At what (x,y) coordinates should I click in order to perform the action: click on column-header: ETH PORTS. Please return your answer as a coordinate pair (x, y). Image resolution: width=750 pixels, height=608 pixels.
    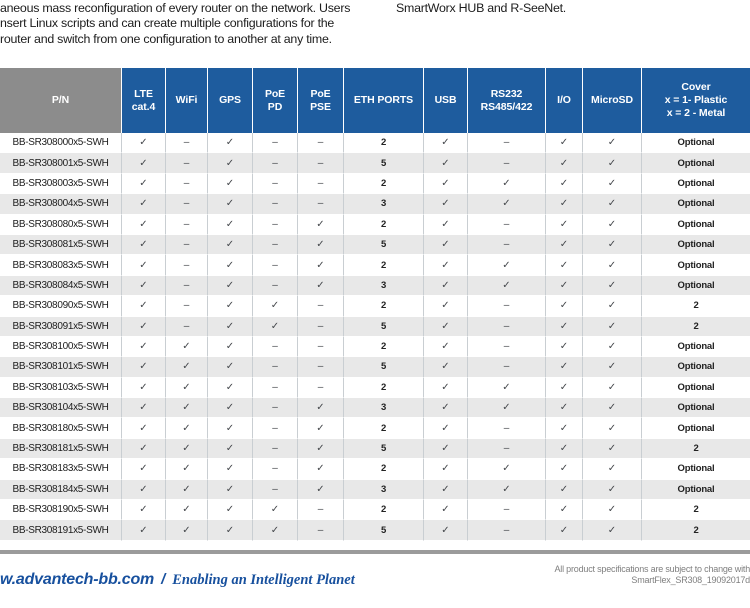
    Looking at the image, I should click on (384, 100).